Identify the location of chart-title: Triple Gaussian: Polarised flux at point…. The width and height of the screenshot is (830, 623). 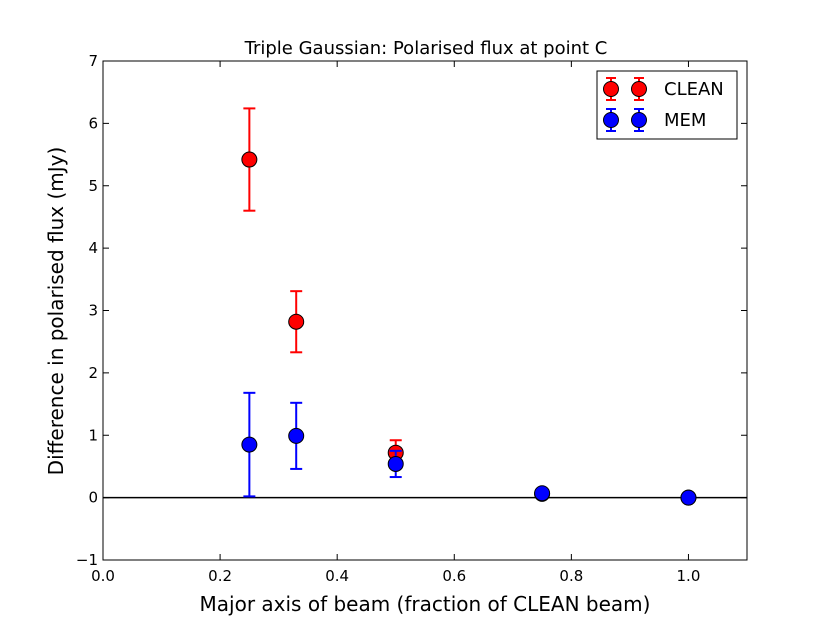
(426, 48).